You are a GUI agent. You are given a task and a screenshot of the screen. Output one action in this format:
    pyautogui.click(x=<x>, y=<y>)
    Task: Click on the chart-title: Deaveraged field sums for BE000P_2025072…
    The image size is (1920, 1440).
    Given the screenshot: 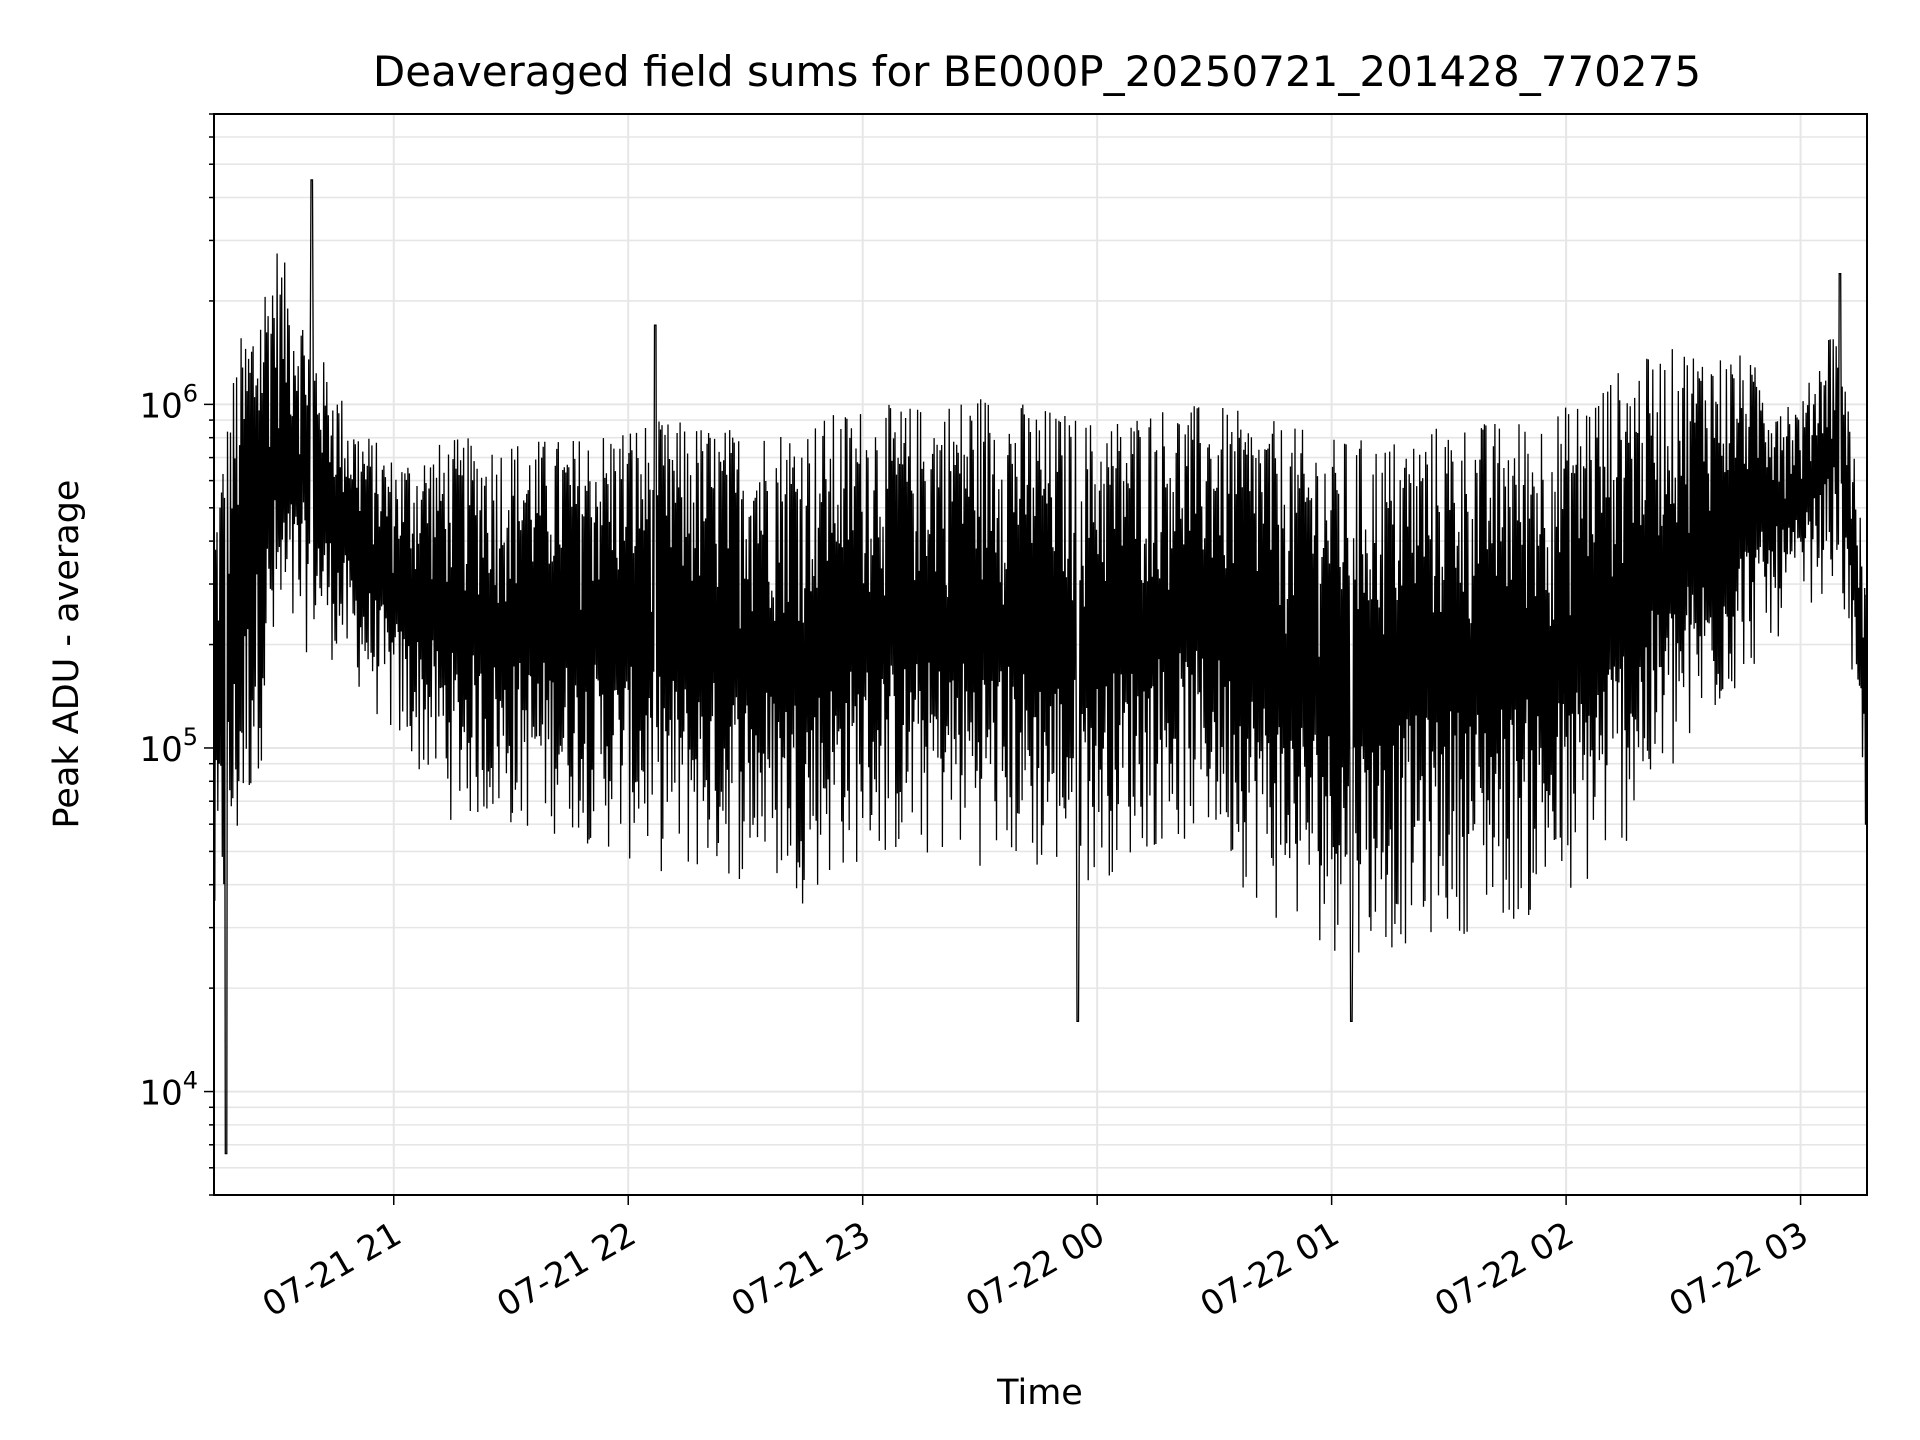 What is the action you would take?
    pyautogui.click(x=1037, y=71)
    